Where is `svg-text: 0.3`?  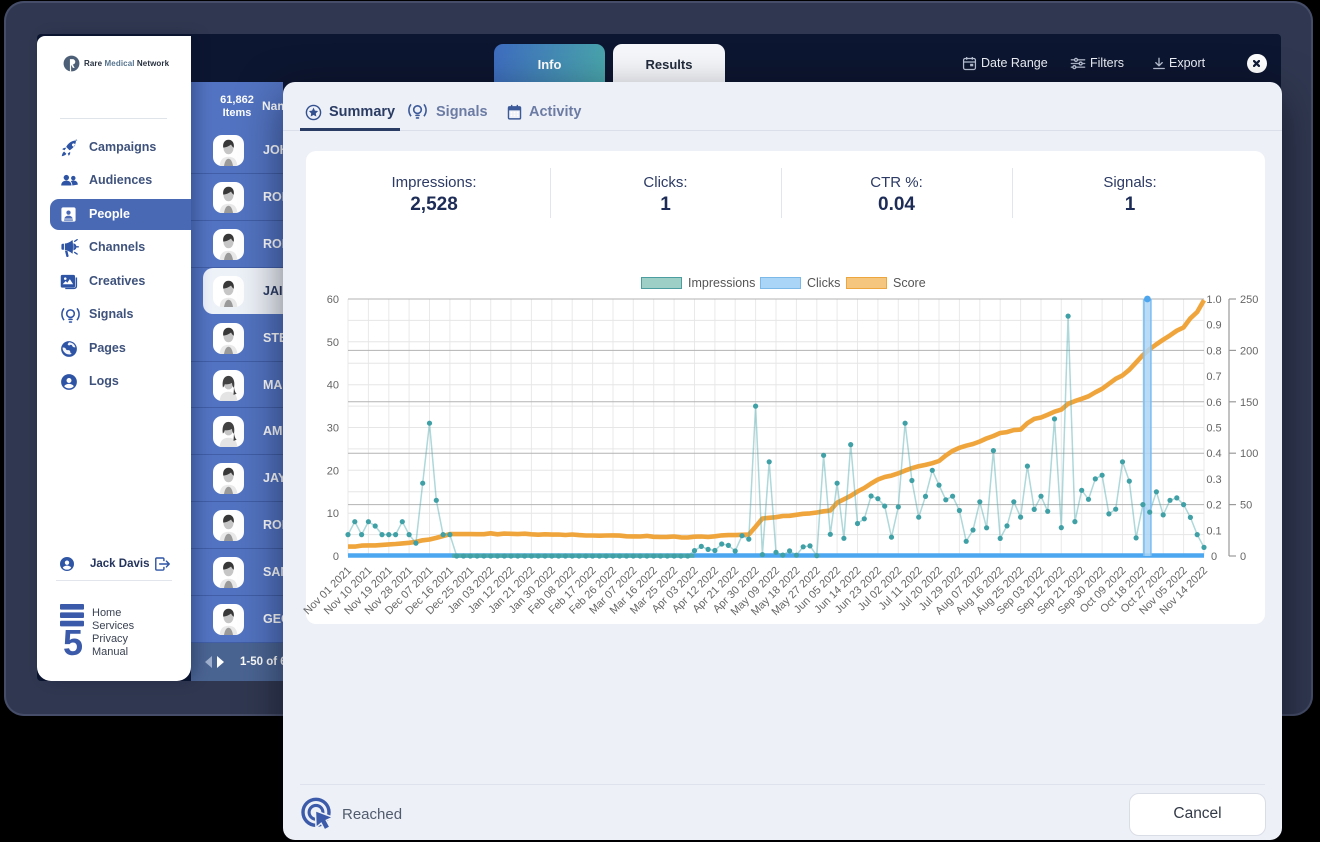
svg-text: 0.3 is located at coordinates (1213, 480).